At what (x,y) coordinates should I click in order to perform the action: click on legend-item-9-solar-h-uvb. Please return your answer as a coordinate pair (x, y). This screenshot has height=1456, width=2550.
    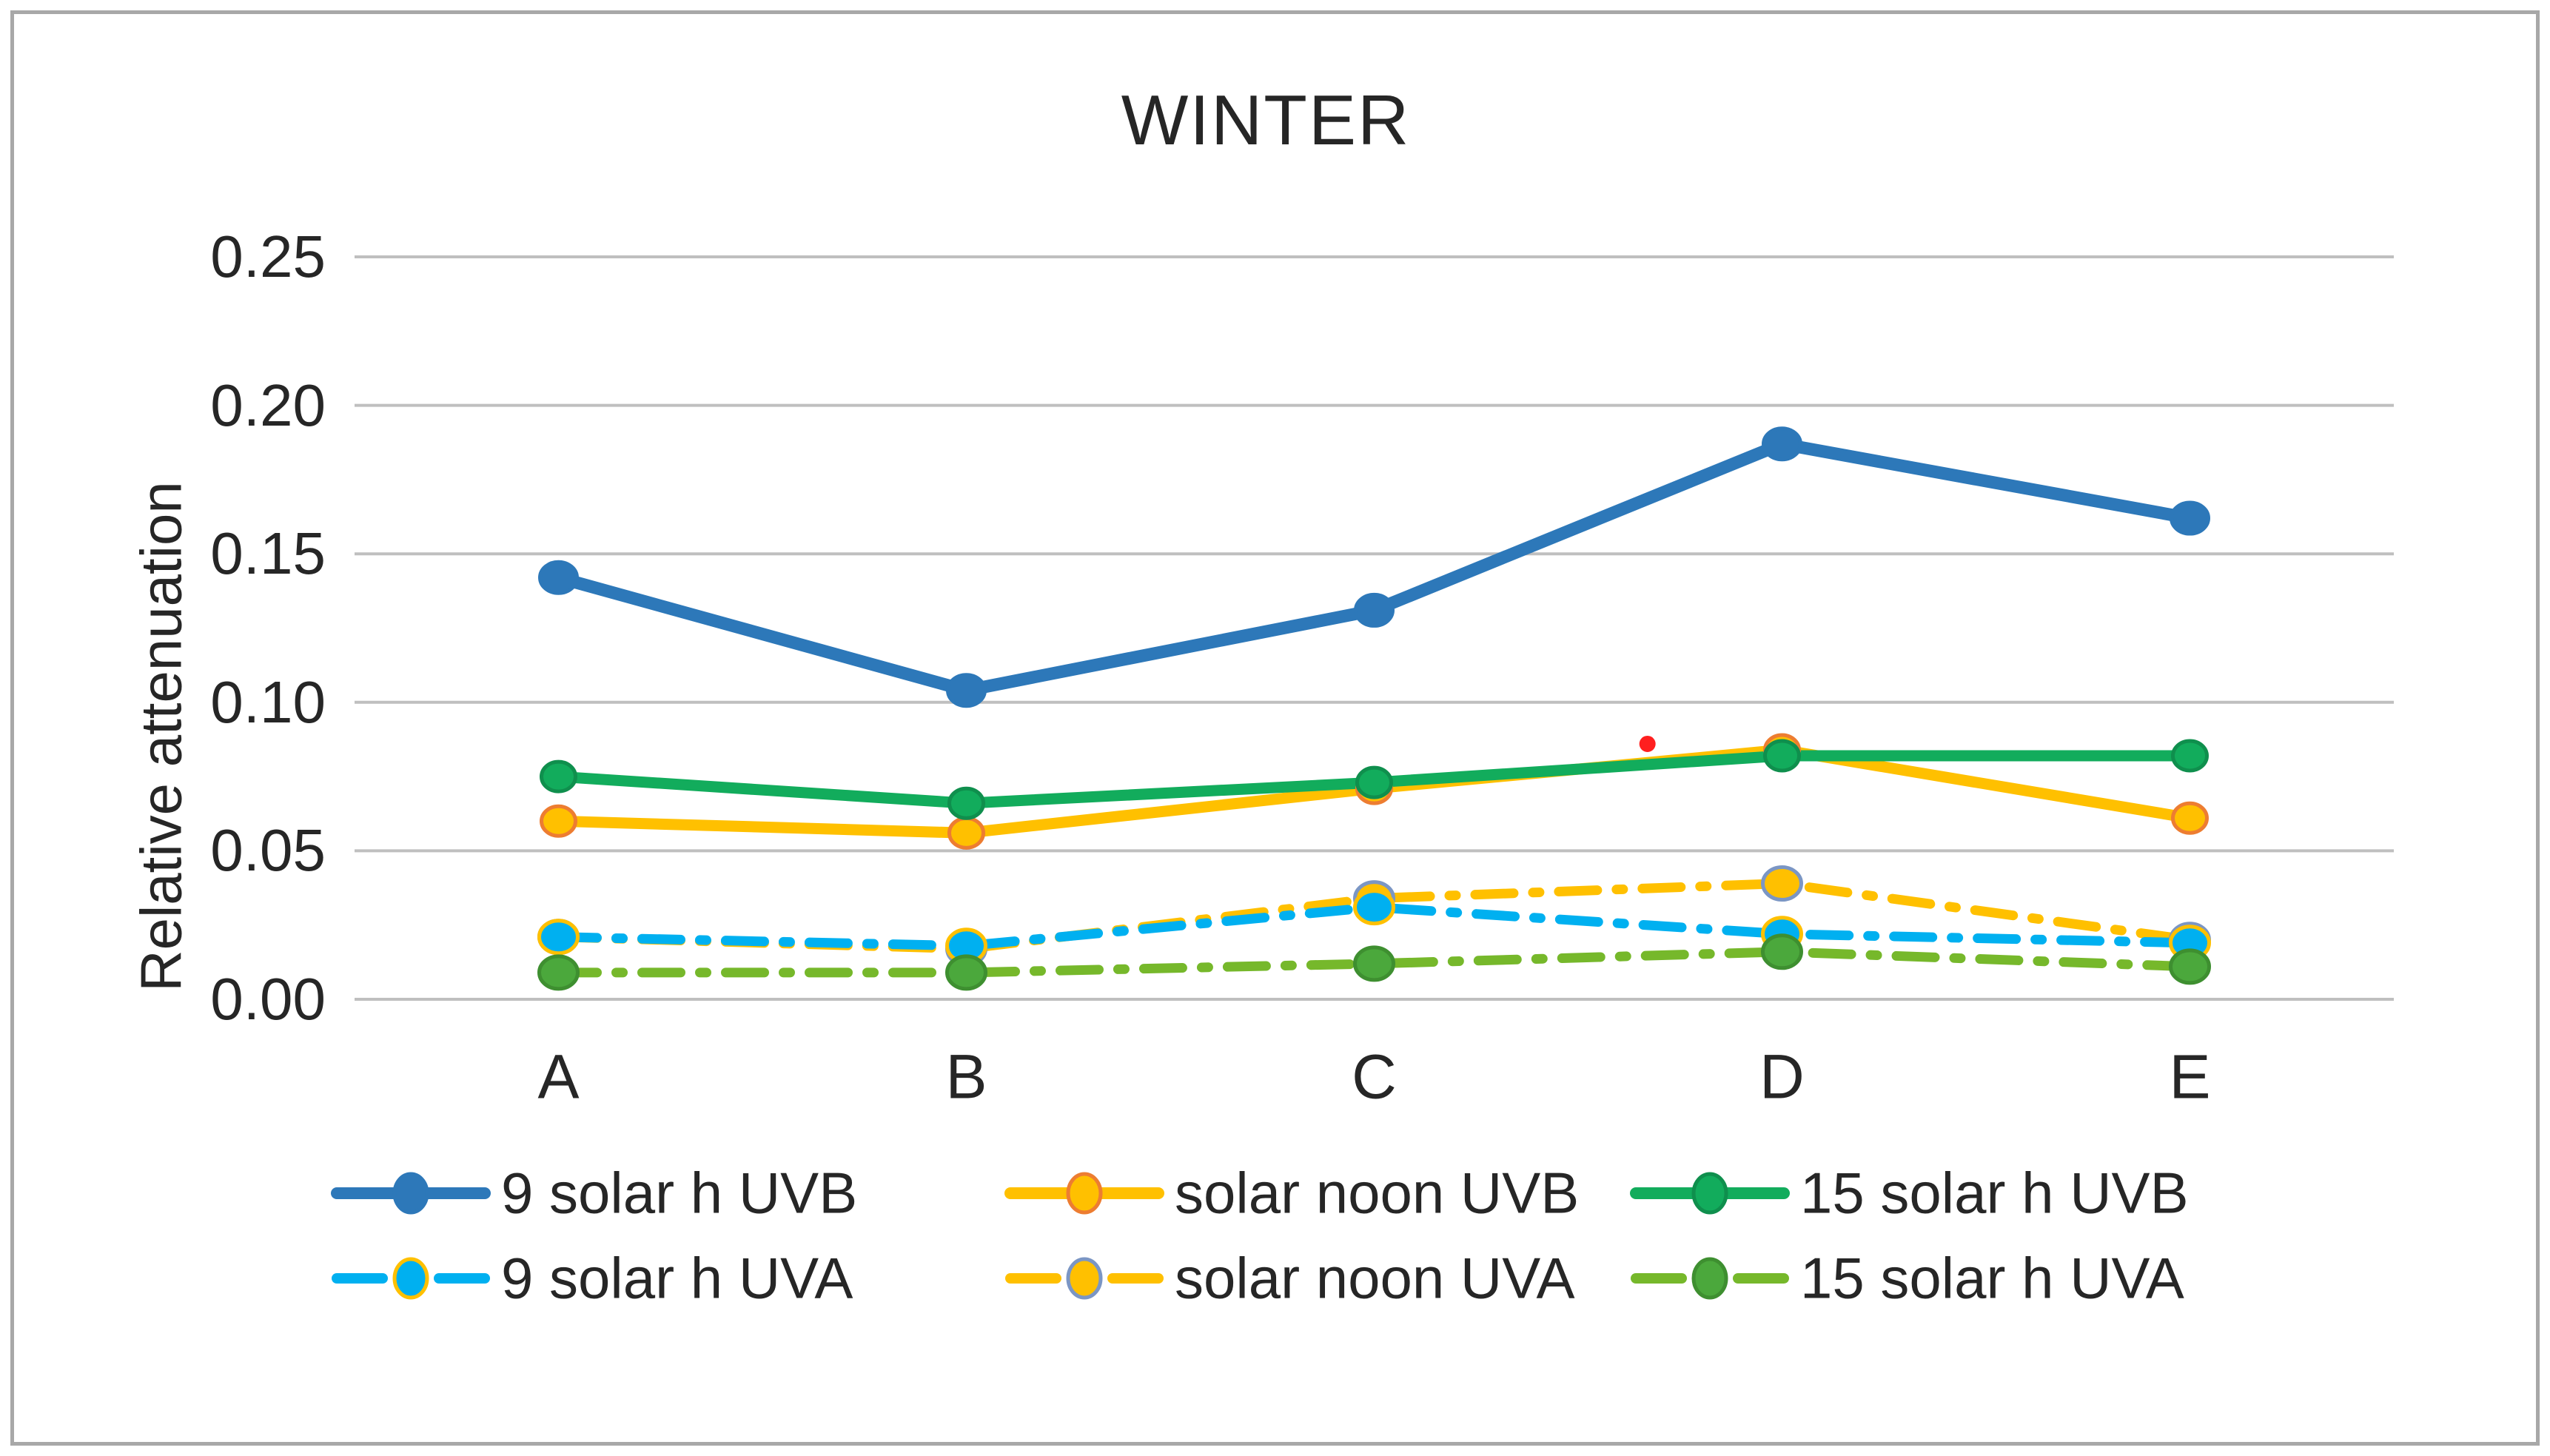
    Looking at the image, I should click on (411, 1193).